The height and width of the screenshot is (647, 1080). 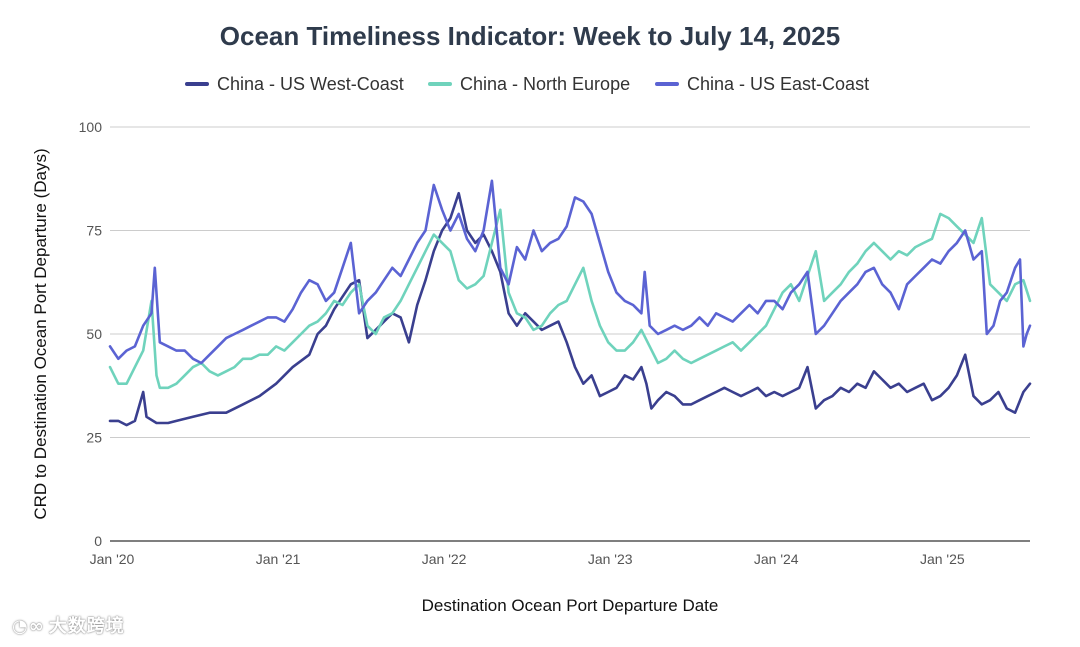 I want to click on y-axis-ticks: 0 25 50 75 100, so click(x=91, y=334).